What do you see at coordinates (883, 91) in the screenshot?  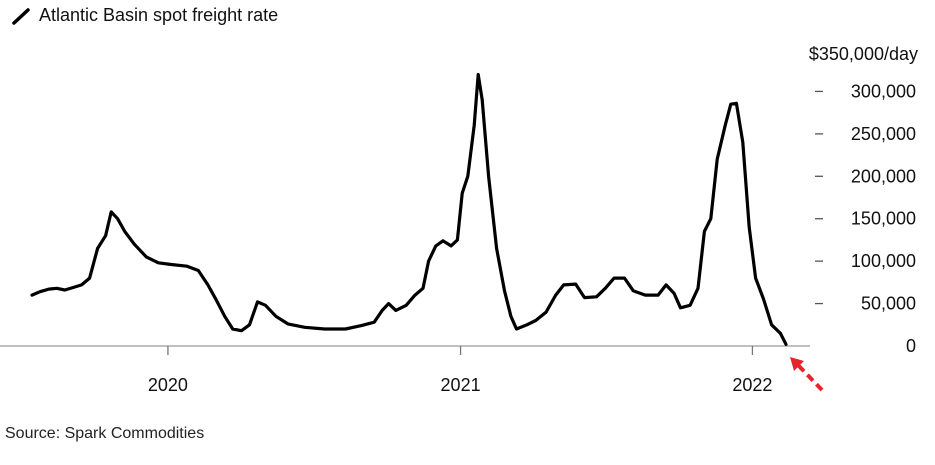 I see `y-tick-label: 300,000` at bounding box center [883, 91].